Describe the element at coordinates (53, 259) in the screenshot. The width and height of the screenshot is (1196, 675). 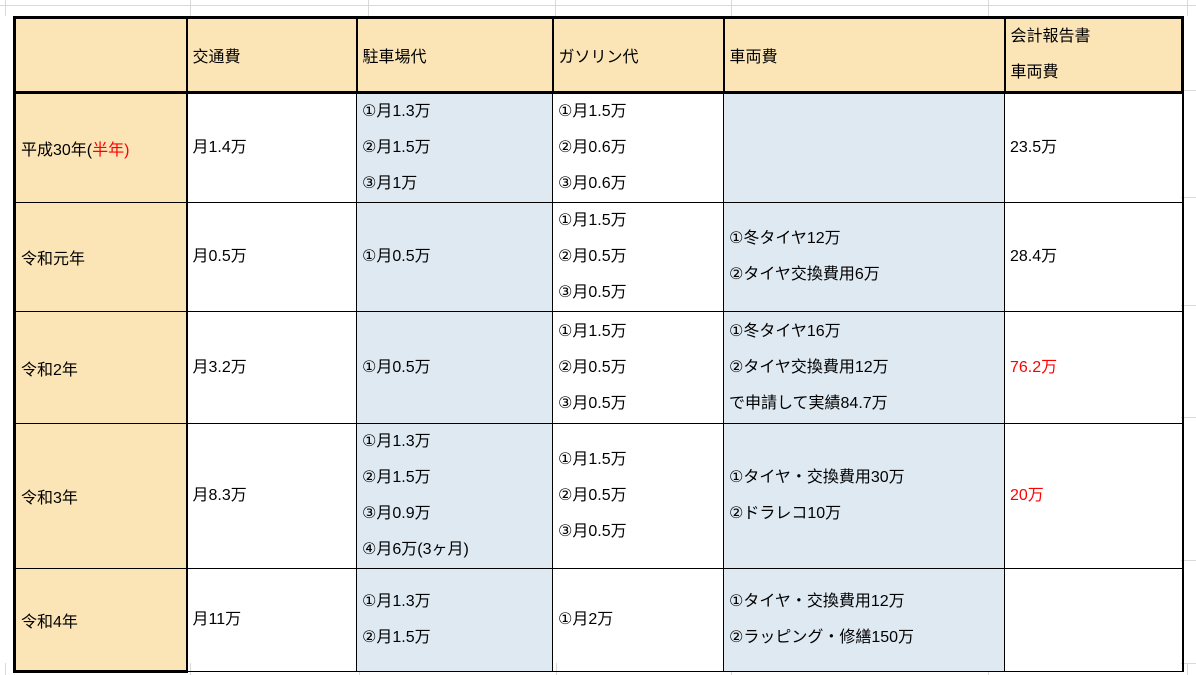
I see `year-label: 令和元年` at that location.